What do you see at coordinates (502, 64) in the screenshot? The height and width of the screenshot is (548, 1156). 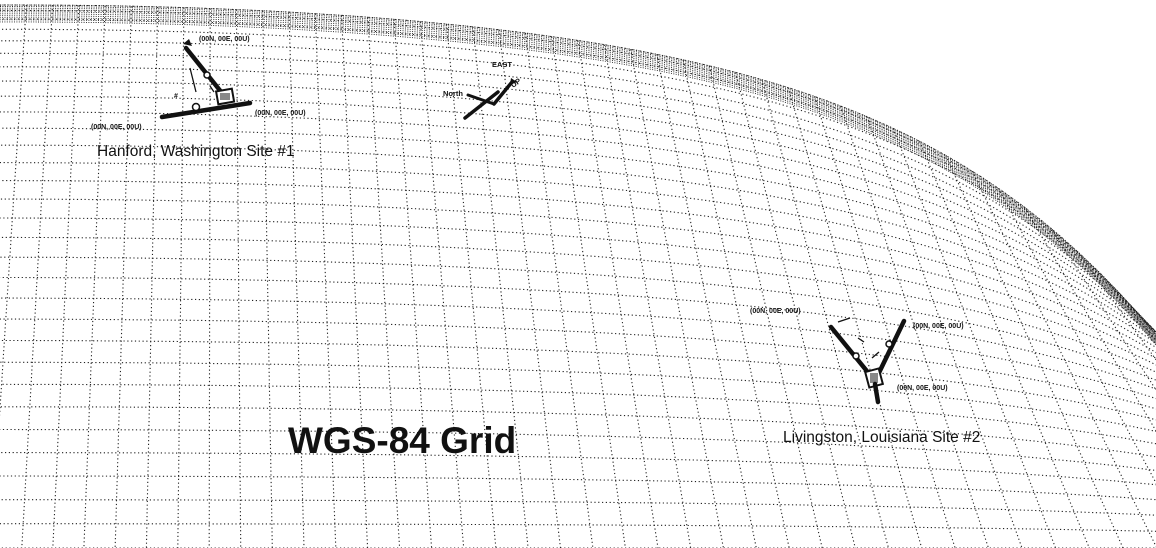 I see `axis-east-label: EAST` at bounding box center [502, 64].